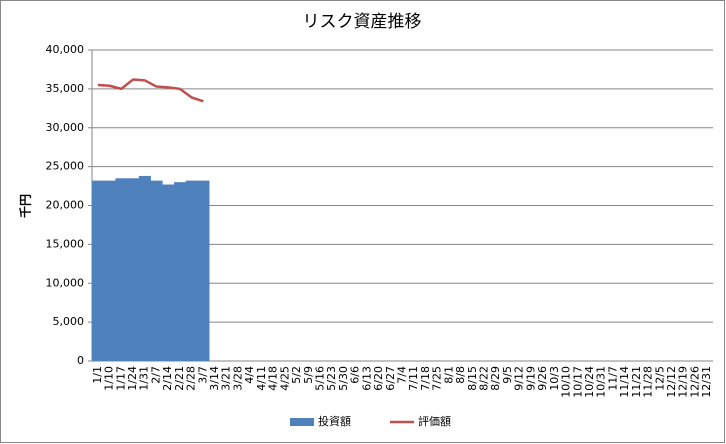 This screenshot has width=726, height=444. Describe the element at coordinates (65, 88) in the screenshot. I see `y-tick-label: 35,000` at that location.